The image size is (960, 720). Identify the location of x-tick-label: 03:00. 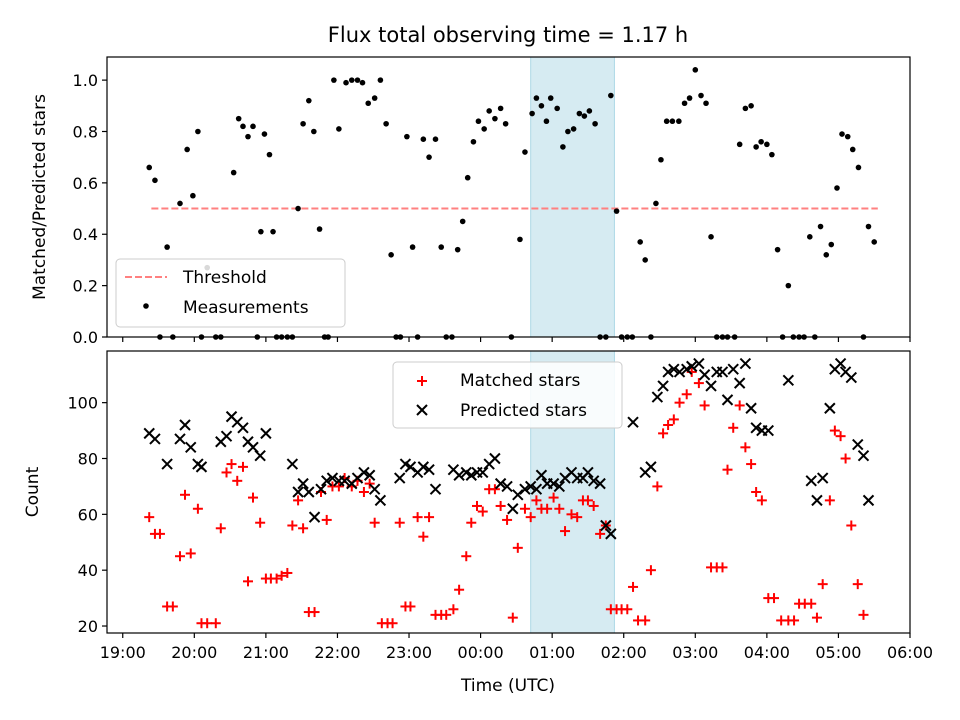
(695, 652).